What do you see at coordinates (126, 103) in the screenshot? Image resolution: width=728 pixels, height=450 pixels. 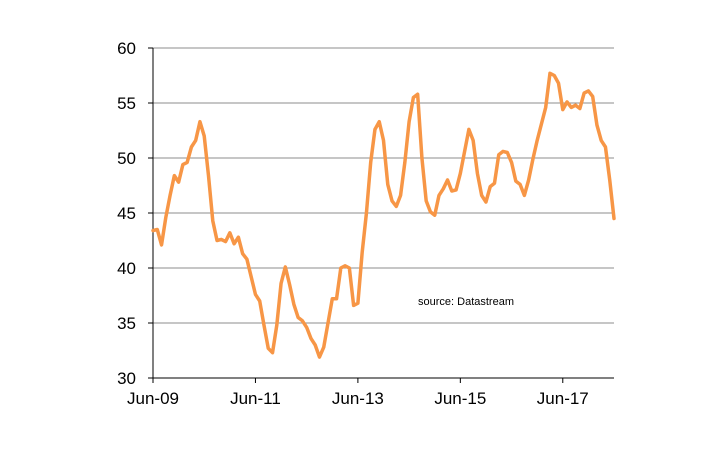 I see `y-tick-label: 55` at bounding box center [126, 103].